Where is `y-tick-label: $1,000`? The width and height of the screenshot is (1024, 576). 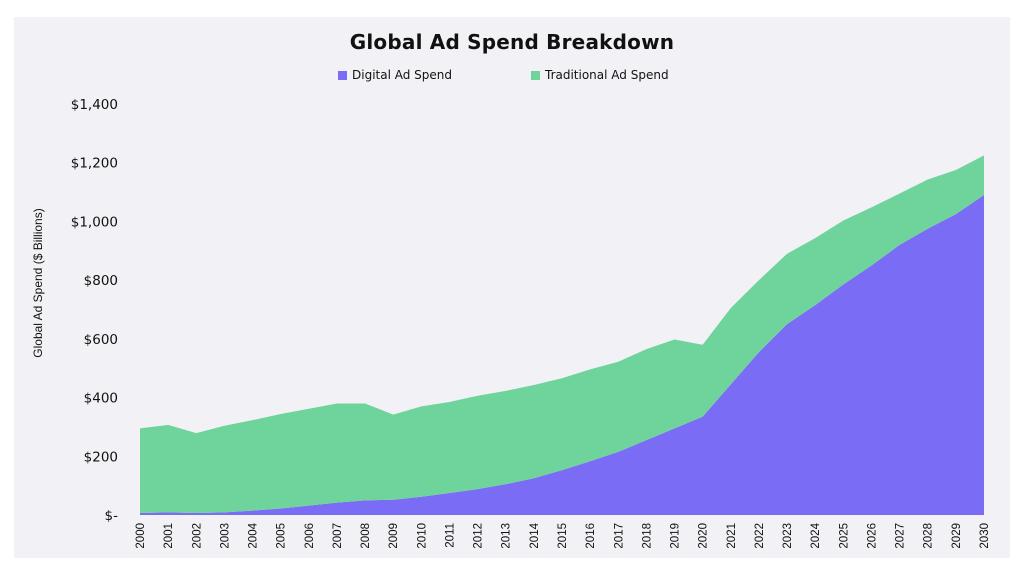 y-tick-label: $1,000 is located at coordinates (94, 222).